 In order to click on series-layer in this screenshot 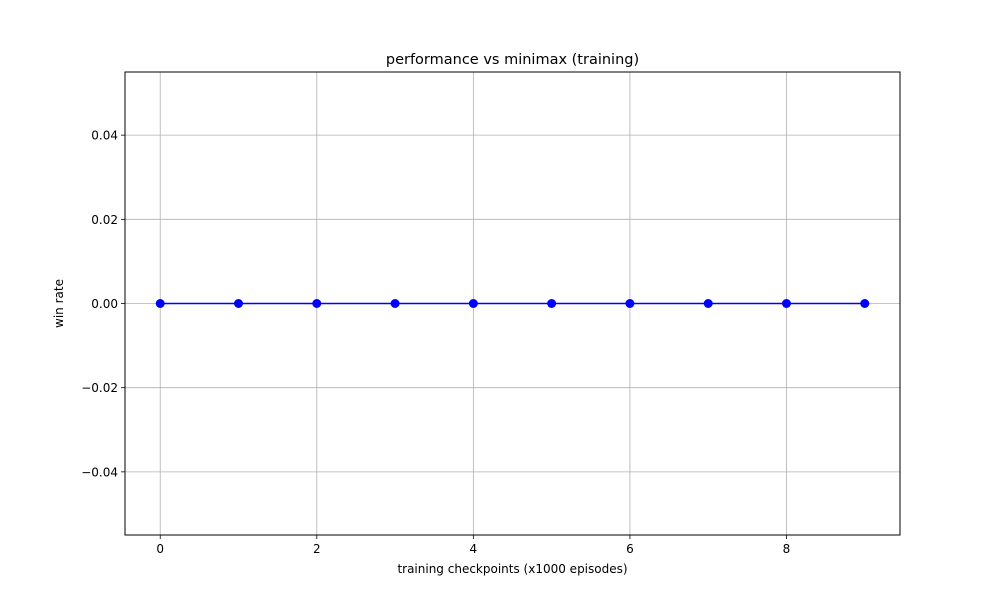, I will do `click(512, 303)`.